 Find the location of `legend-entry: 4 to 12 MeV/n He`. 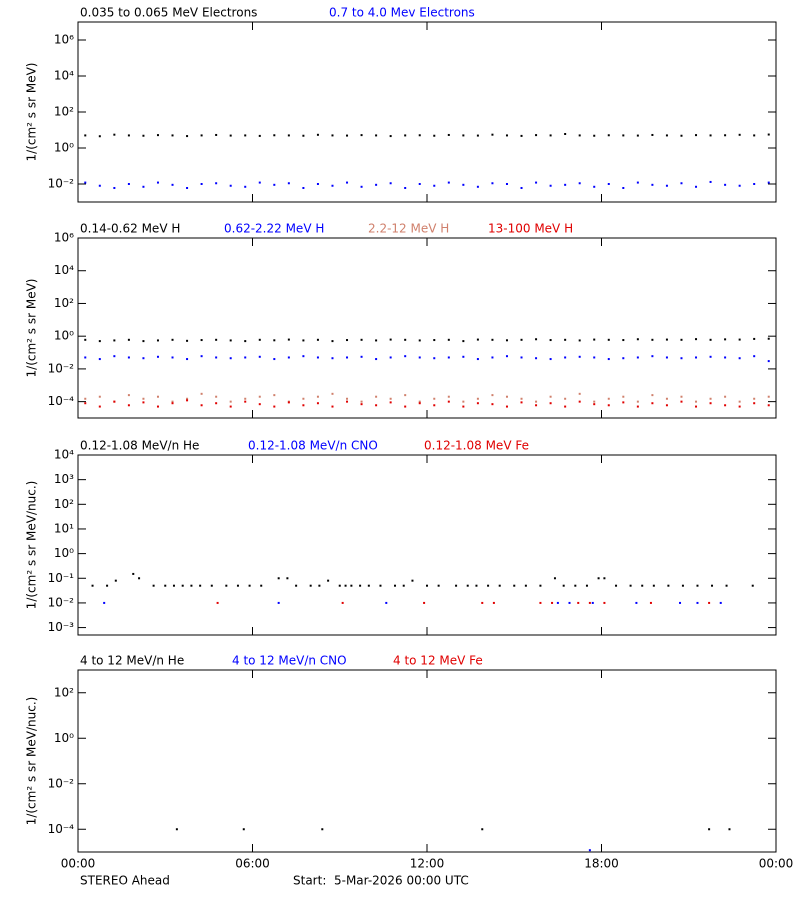

legend-entry: 4 to 12 MeV/n He is located at coordinates (132, 661).